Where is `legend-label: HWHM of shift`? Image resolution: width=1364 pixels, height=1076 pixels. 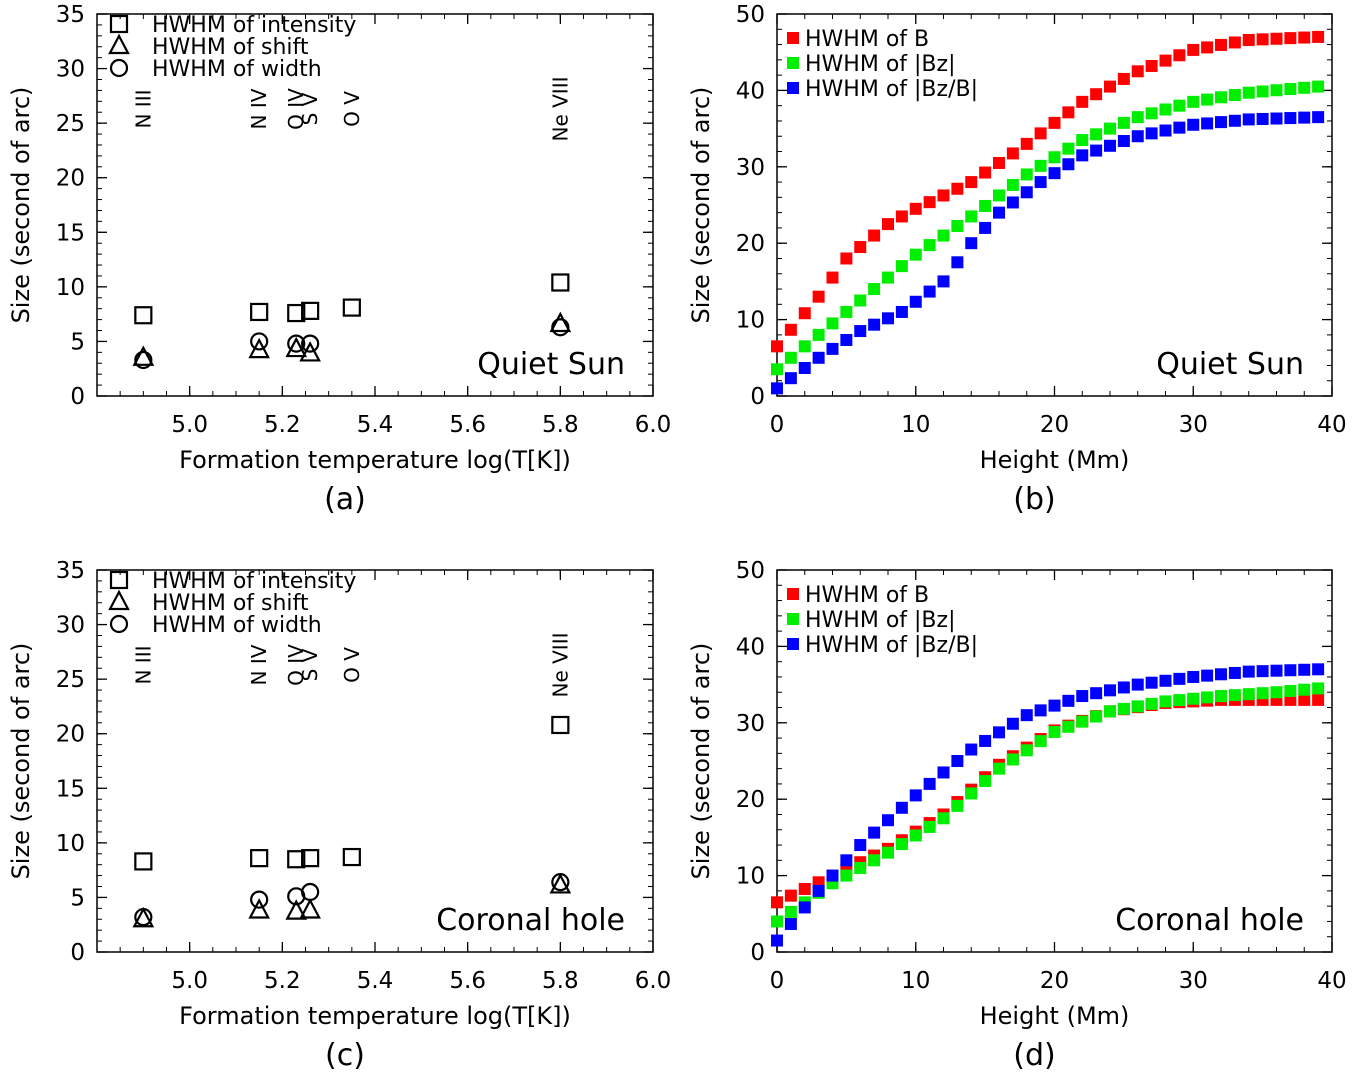
legend-label: HWHM of shift is located at coordinates (230, 47).